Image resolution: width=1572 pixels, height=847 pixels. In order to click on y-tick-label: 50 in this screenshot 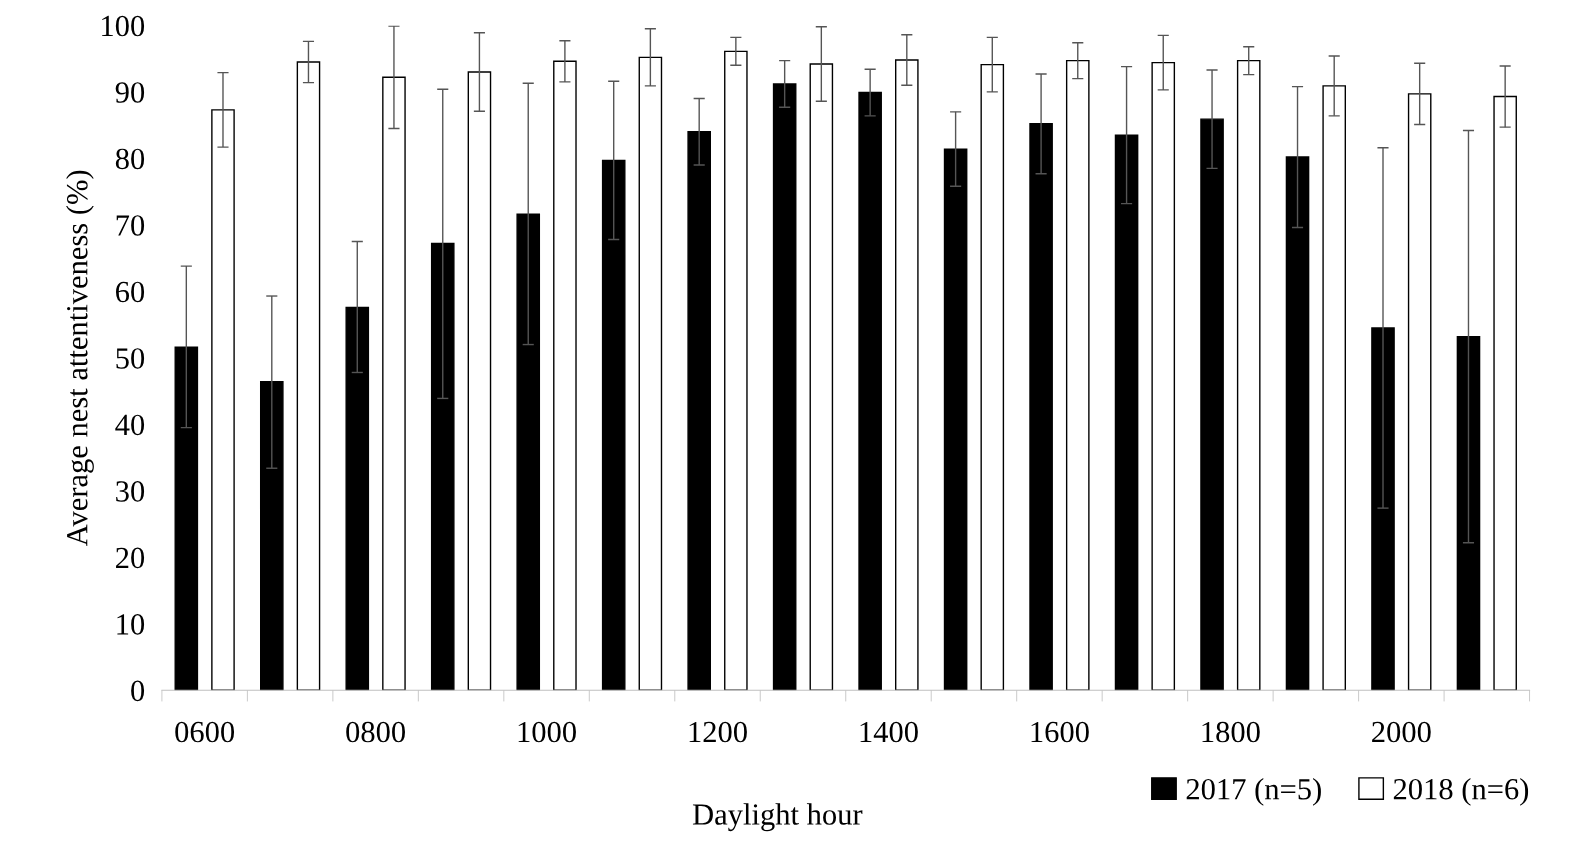, I will do `click(130, 358)`.